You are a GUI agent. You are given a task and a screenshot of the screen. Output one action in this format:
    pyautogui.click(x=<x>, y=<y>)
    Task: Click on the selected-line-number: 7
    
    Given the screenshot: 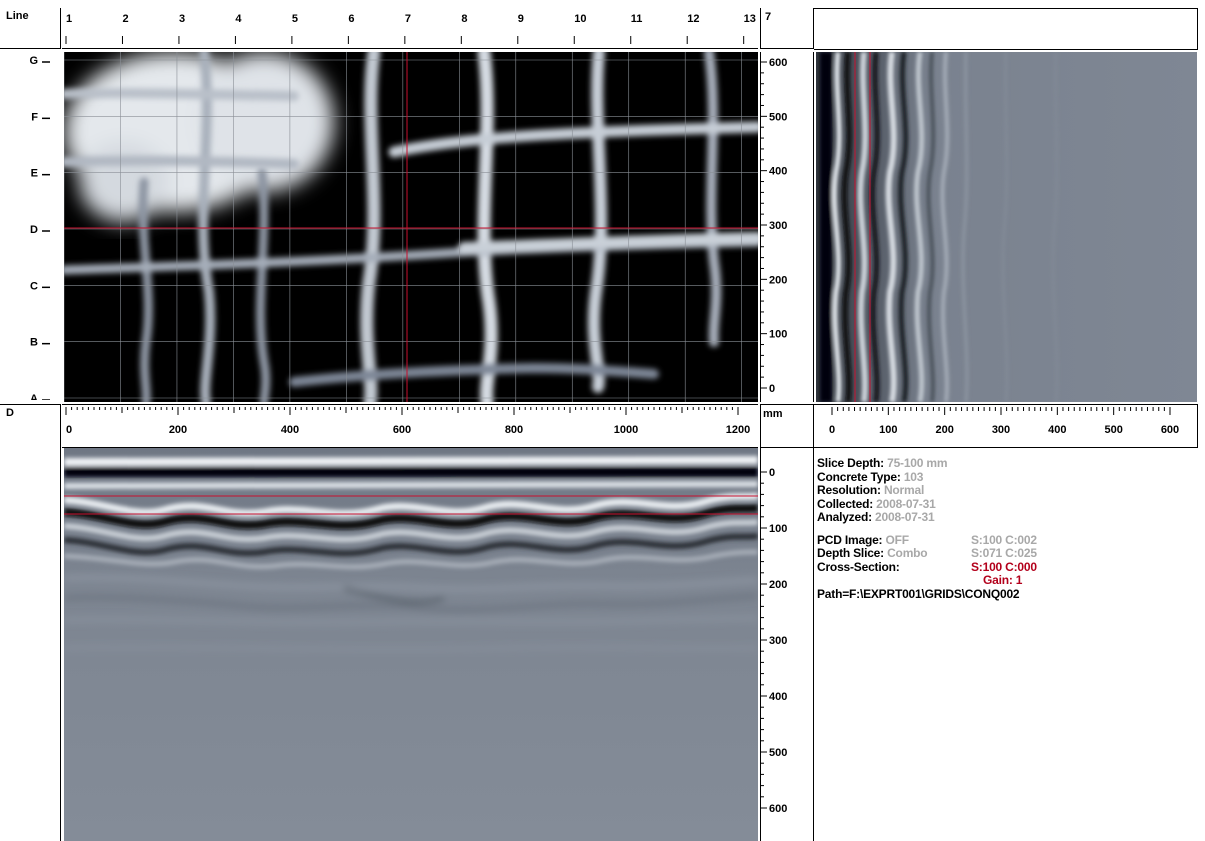 What is the action you would take?
    pyautogui.click(x=768, y=17)
    